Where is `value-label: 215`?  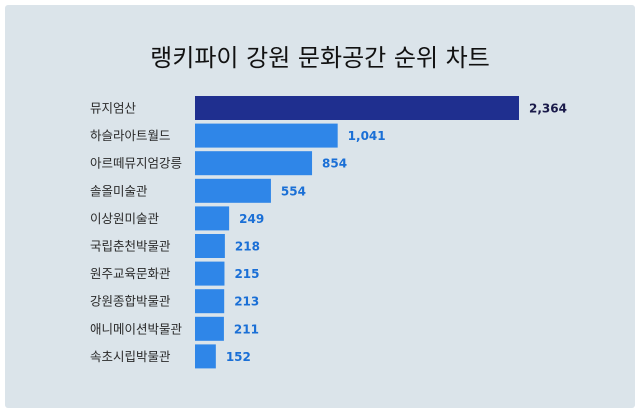 value-label: 215 is located at coordinates (246, 274).